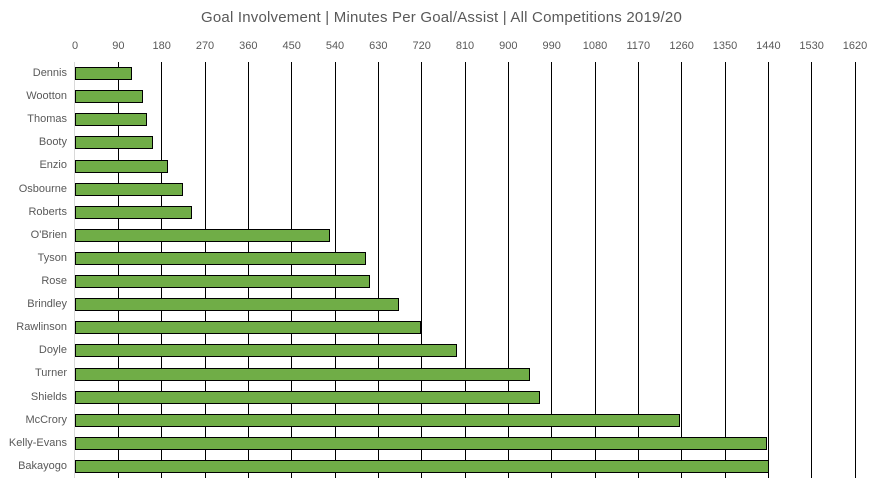 This screenshot has width=883, height=493. I want to click on category-label: Roberts, so click(47, 211).